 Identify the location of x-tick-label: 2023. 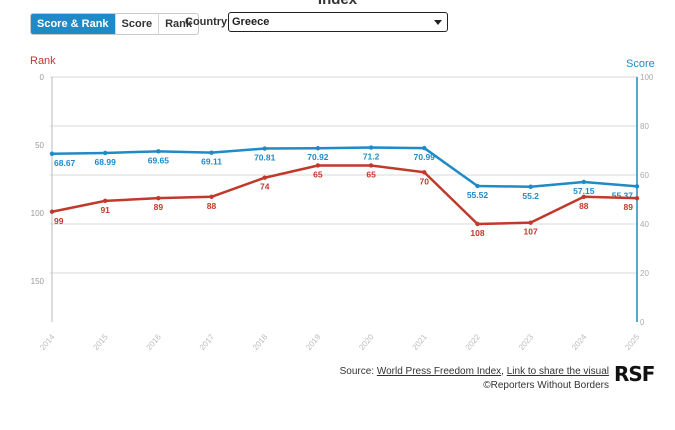
(526, 342).